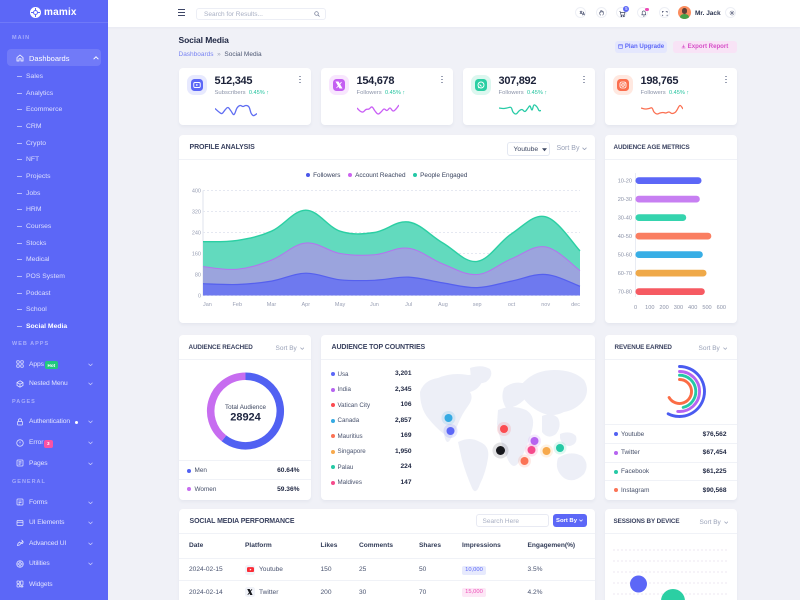  I want to click on svg-text: Apr, so click(306, 305).